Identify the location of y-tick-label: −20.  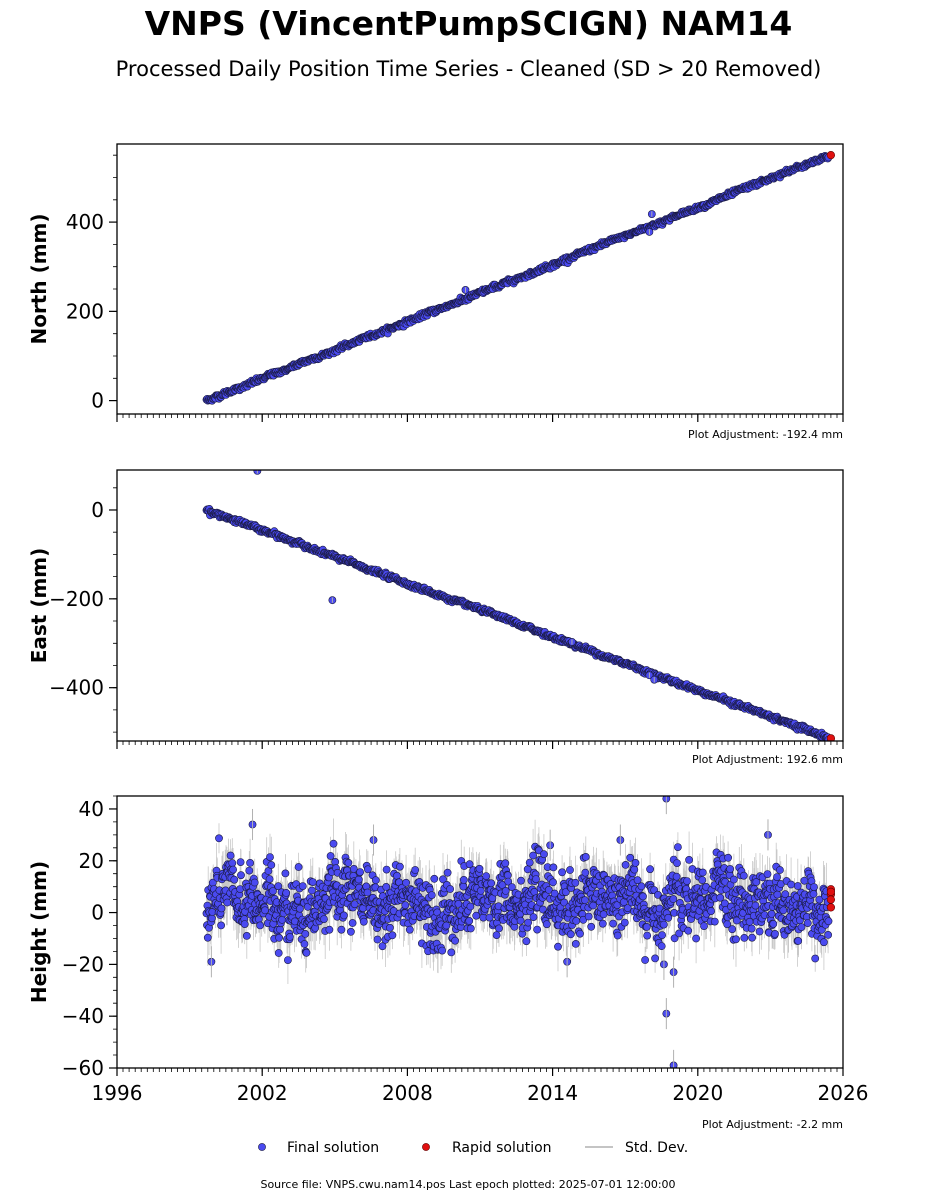
(83, 964).